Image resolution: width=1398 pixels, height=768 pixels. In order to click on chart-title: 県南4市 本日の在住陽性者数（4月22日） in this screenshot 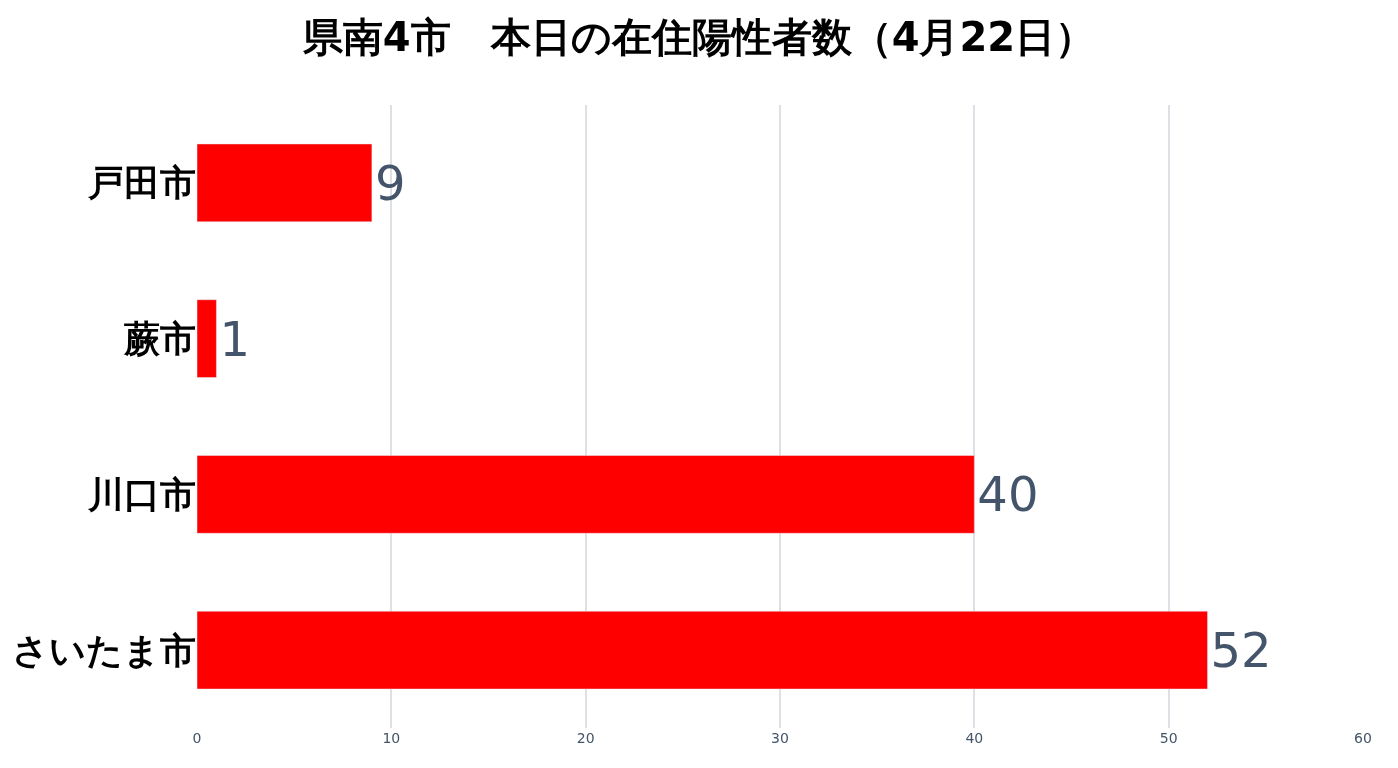, I will do `click(698, 37)`.